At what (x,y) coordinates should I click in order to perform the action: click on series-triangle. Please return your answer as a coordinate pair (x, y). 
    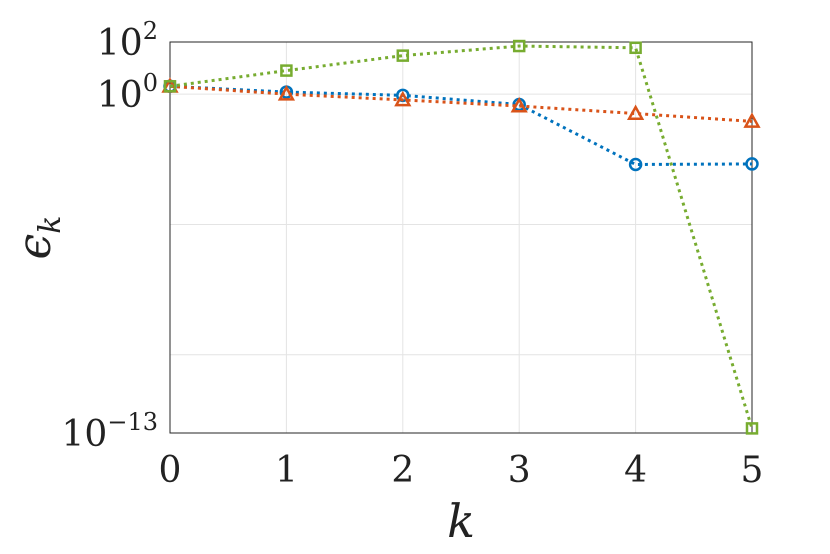
    Looking at the image, I should click on (461, 102).